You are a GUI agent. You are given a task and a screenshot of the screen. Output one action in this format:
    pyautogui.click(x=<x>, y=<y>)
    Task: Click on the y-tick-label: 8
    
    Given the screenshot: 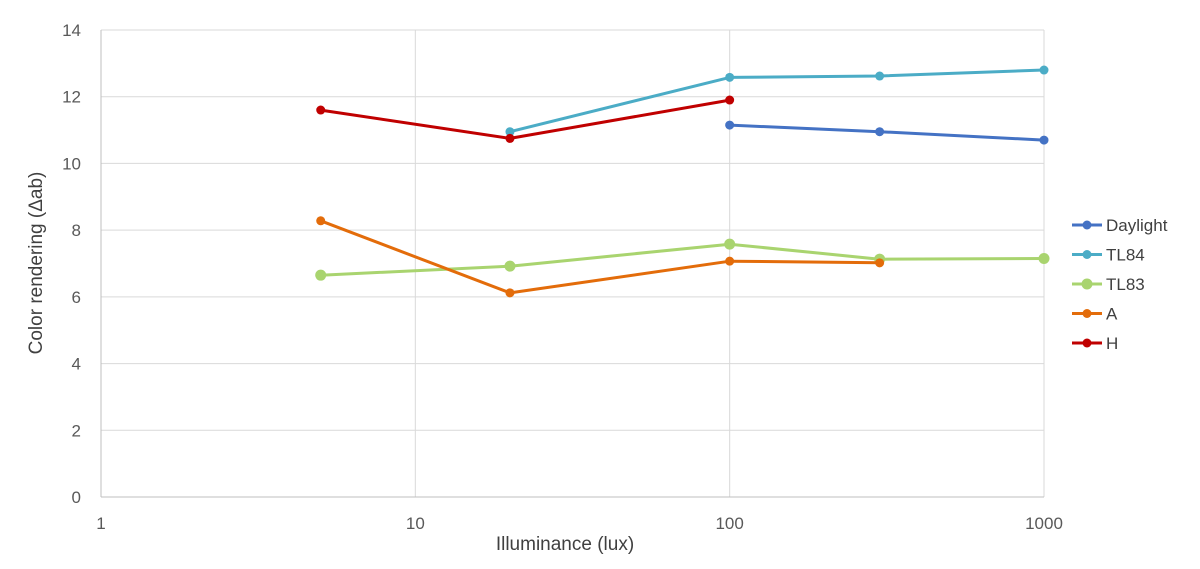 What is the action you would take?
    pyautogui.click(x=76, y=230)
    